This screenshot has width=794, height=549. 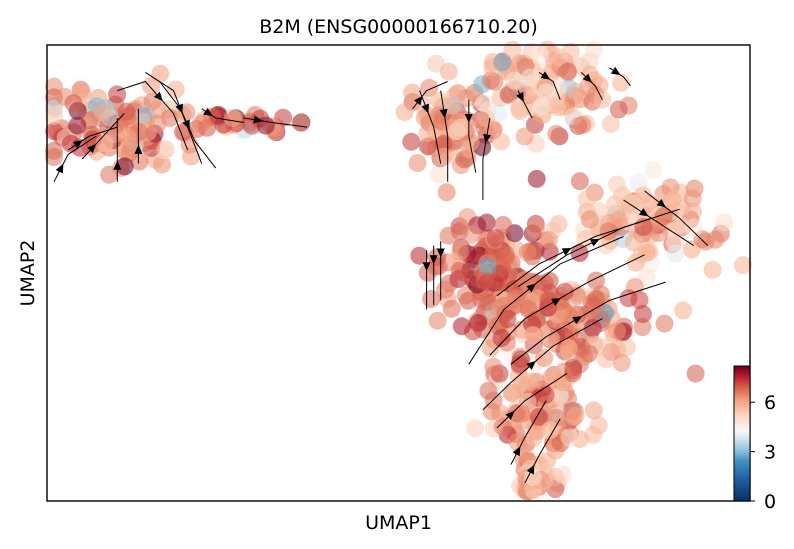 I want to click on colorbar-tick-label: 6, so click(x=770, y=403).